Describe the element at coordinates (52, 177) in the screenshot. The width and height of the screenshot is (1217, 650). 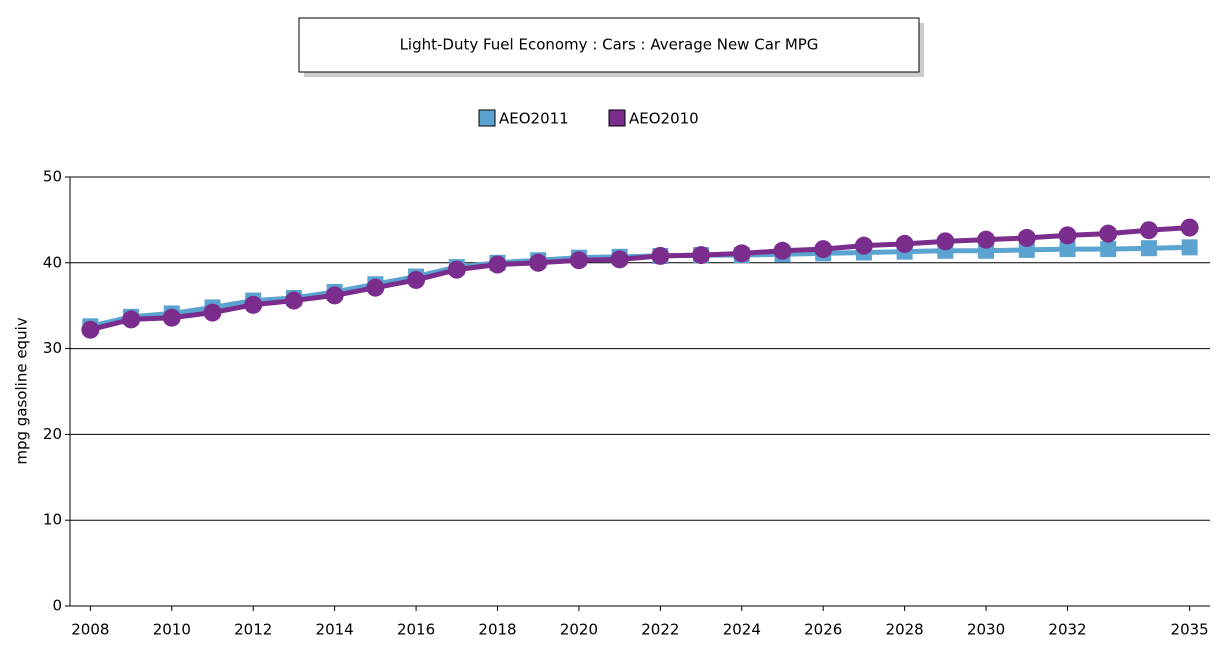
I see `y-tick-label: 50` at that location.